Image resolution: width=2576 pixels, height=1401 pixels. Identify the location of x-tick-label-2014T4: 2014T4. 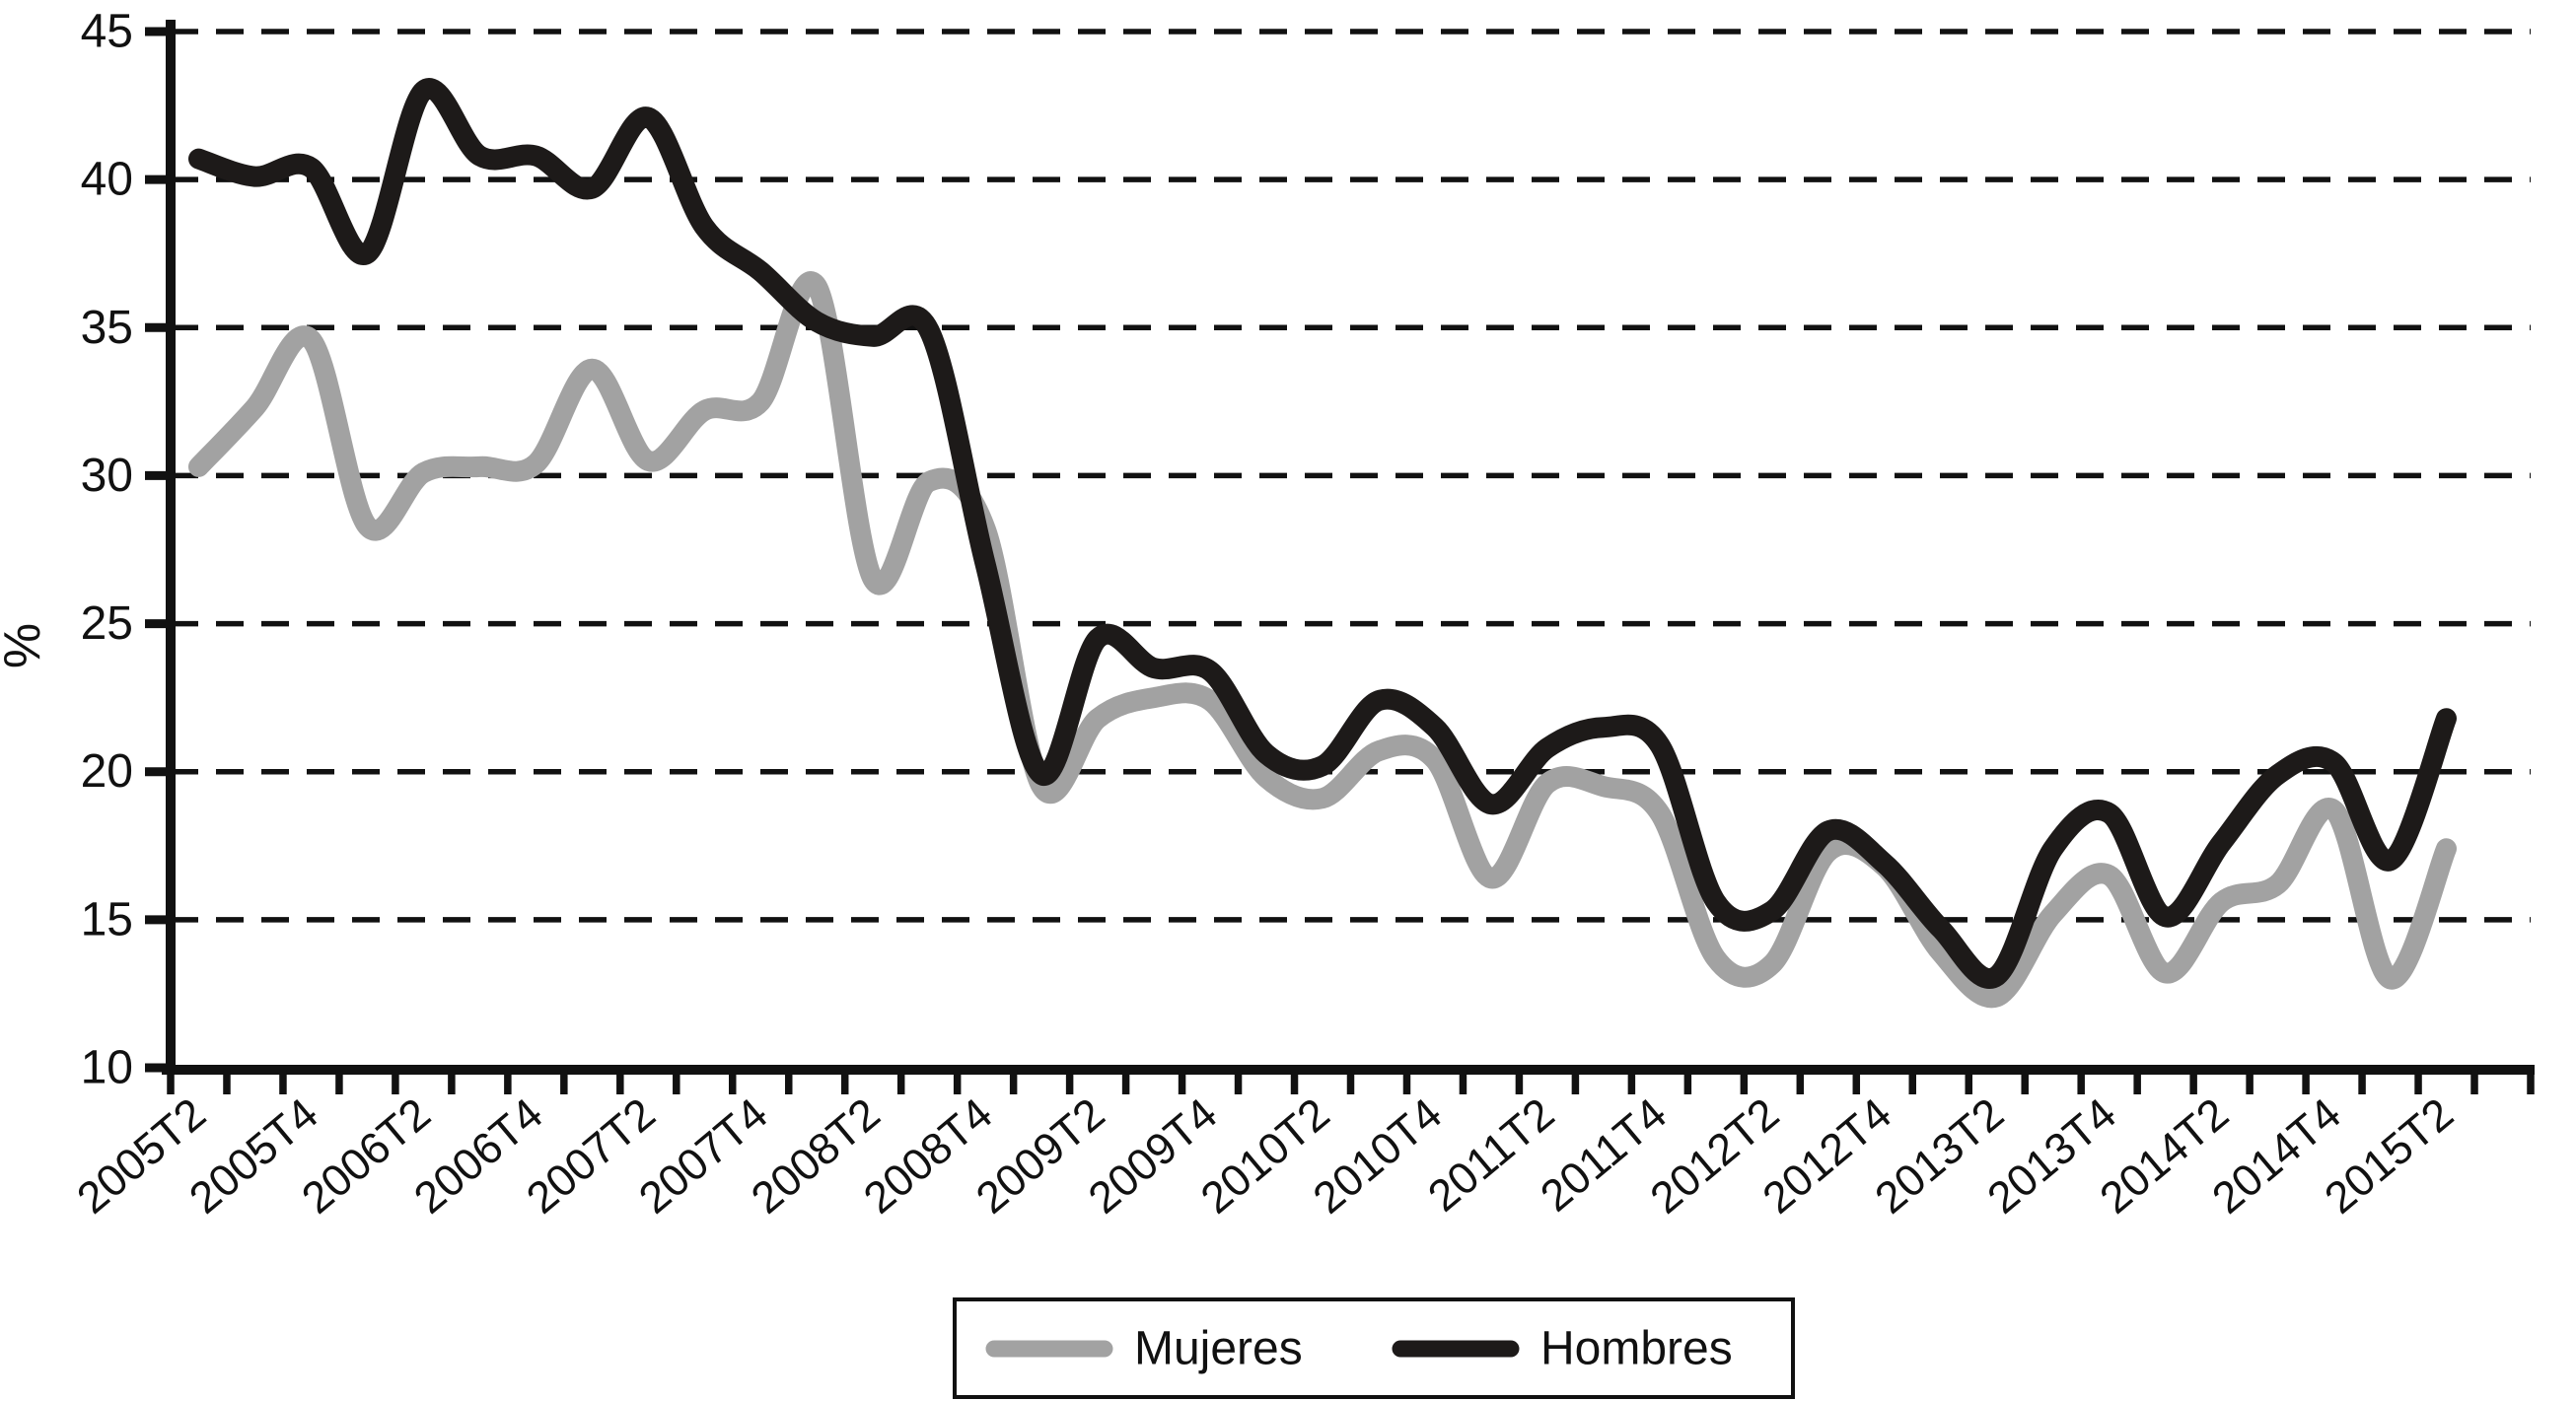
(2276, 1156).